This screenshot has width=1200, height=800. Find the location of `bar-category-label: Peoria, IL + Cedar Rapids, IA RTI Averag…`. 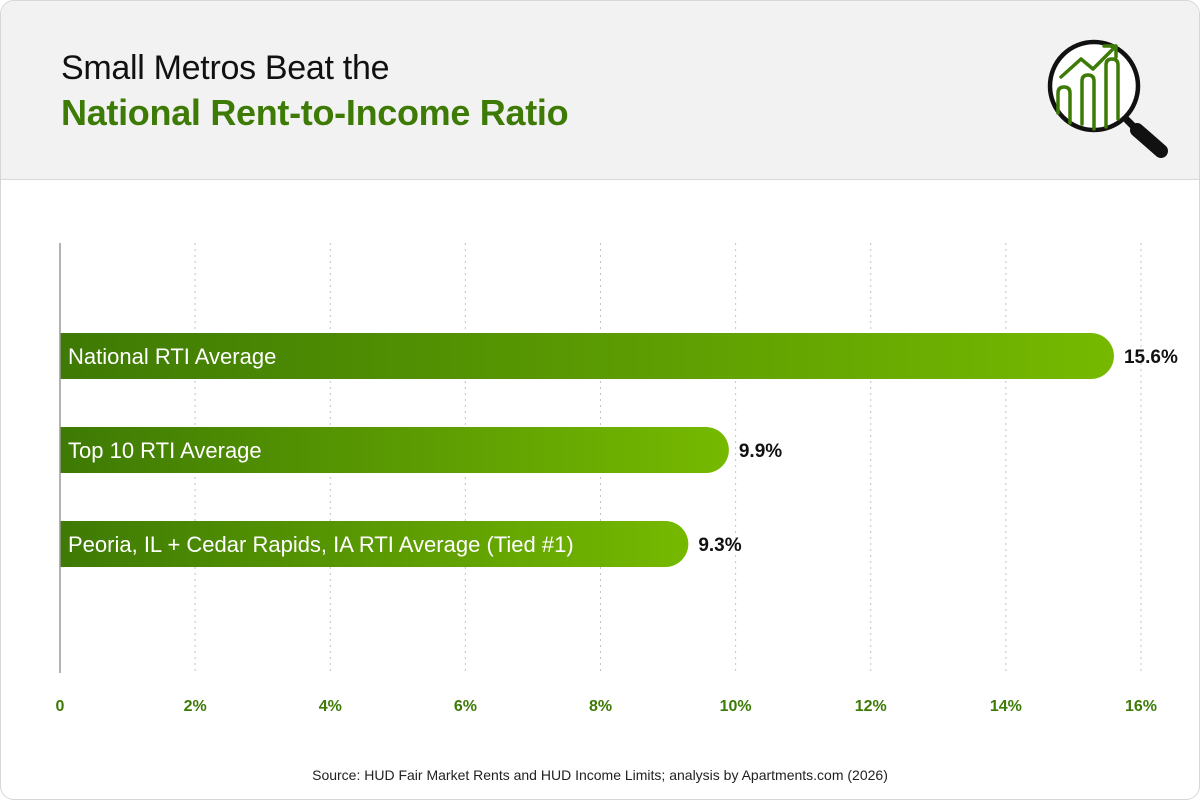

bar-category-label: Peoria, IL + Cedar Rapids, IA RTI Averag… is located at coordinates (321, 544).